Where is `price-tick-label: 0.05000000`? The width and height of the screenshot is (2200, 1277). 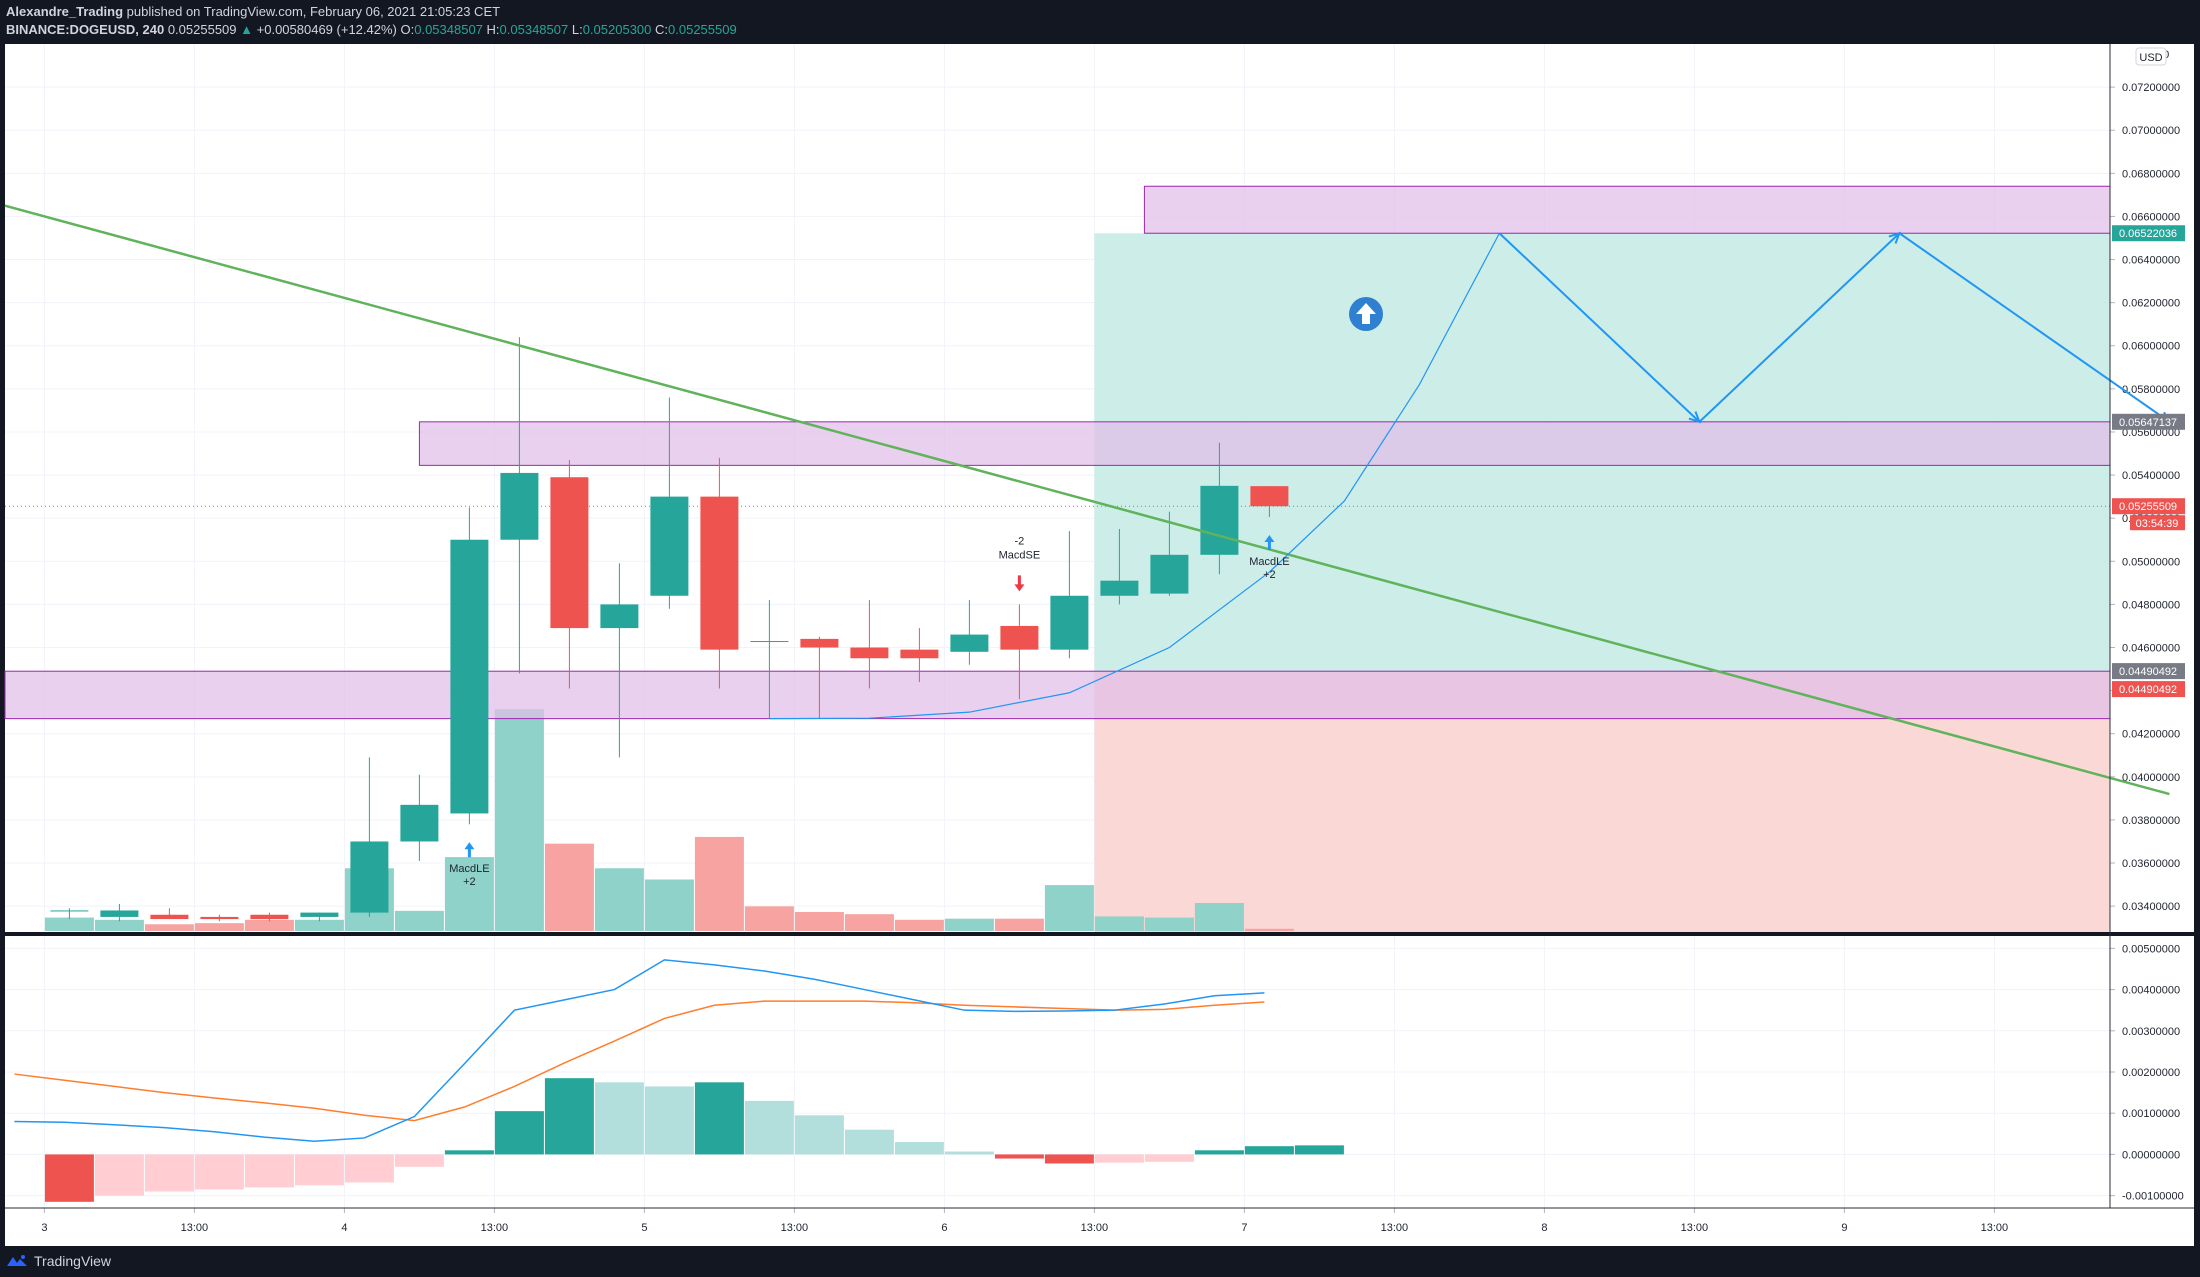 price-tick-label: 0.05000000 is located at coordinates (2151, 562).